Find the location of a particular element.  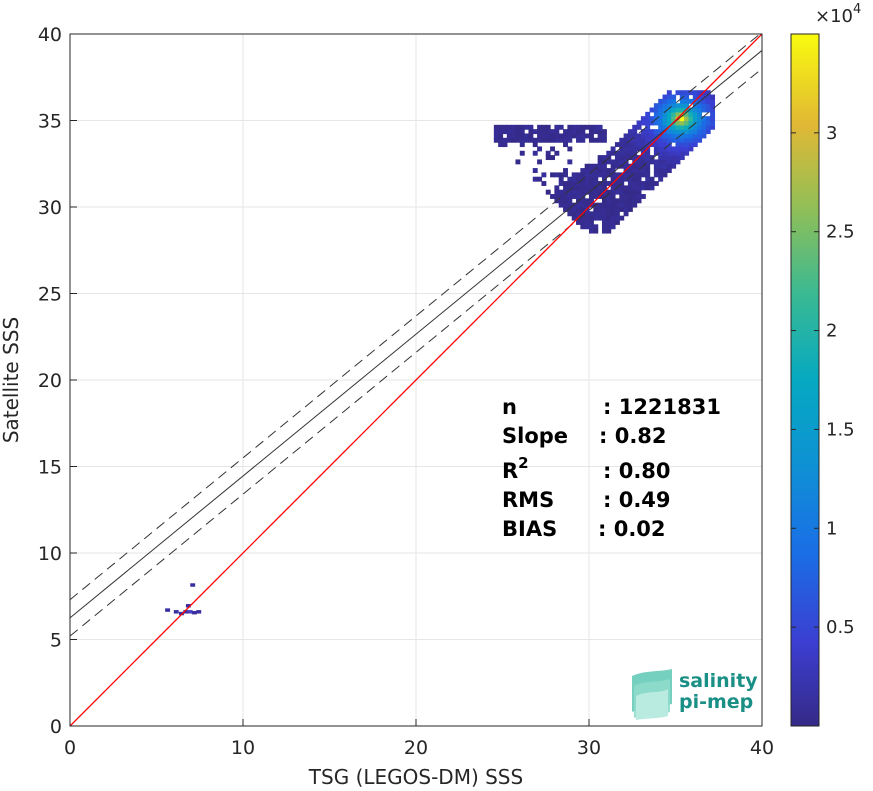

stat-n-value: : 1221831 is located at coordinates (662, 407).